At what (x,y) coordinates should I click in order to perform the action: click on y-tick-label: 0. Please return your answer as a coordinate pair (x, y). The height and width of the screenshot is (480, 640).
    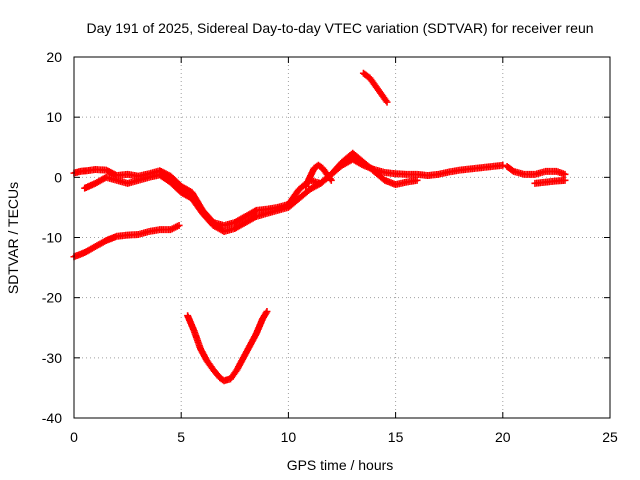
    Looking at the image, I should click on (58, 177).